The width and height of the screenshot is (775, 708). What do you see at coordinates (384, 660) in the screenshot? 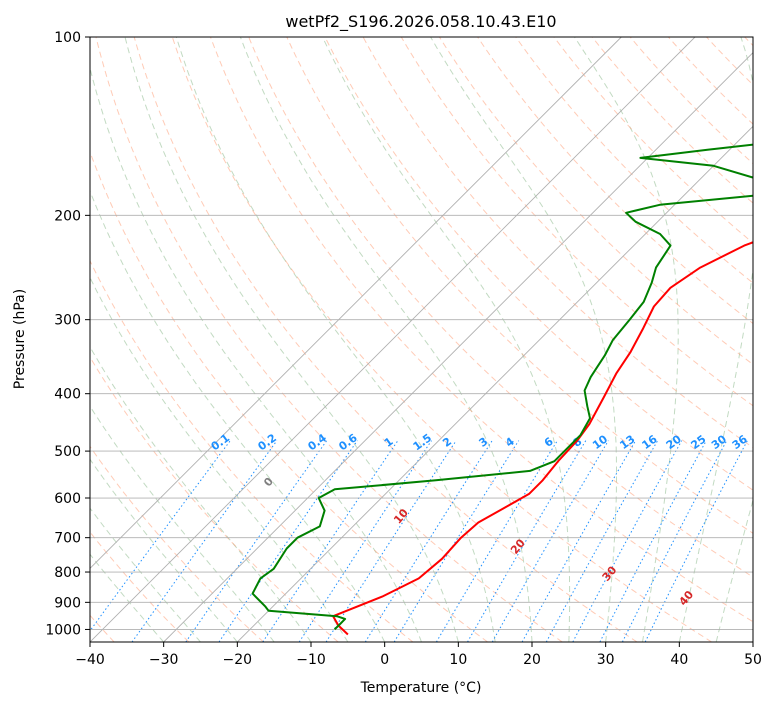
I see `x-tick-label: 0` at bounding box center [384, 660].